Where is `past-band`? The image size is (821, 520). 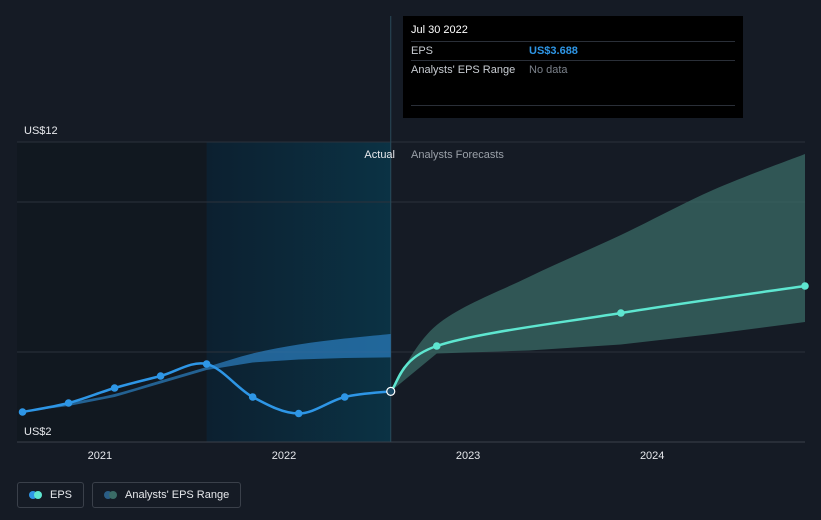 past-band is located at coordinates (112, 292).